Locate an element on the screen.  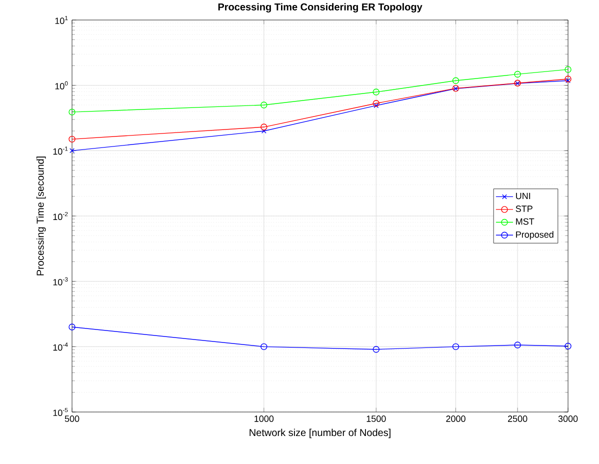
legend-label: MST is located at coordinates (525, 221).